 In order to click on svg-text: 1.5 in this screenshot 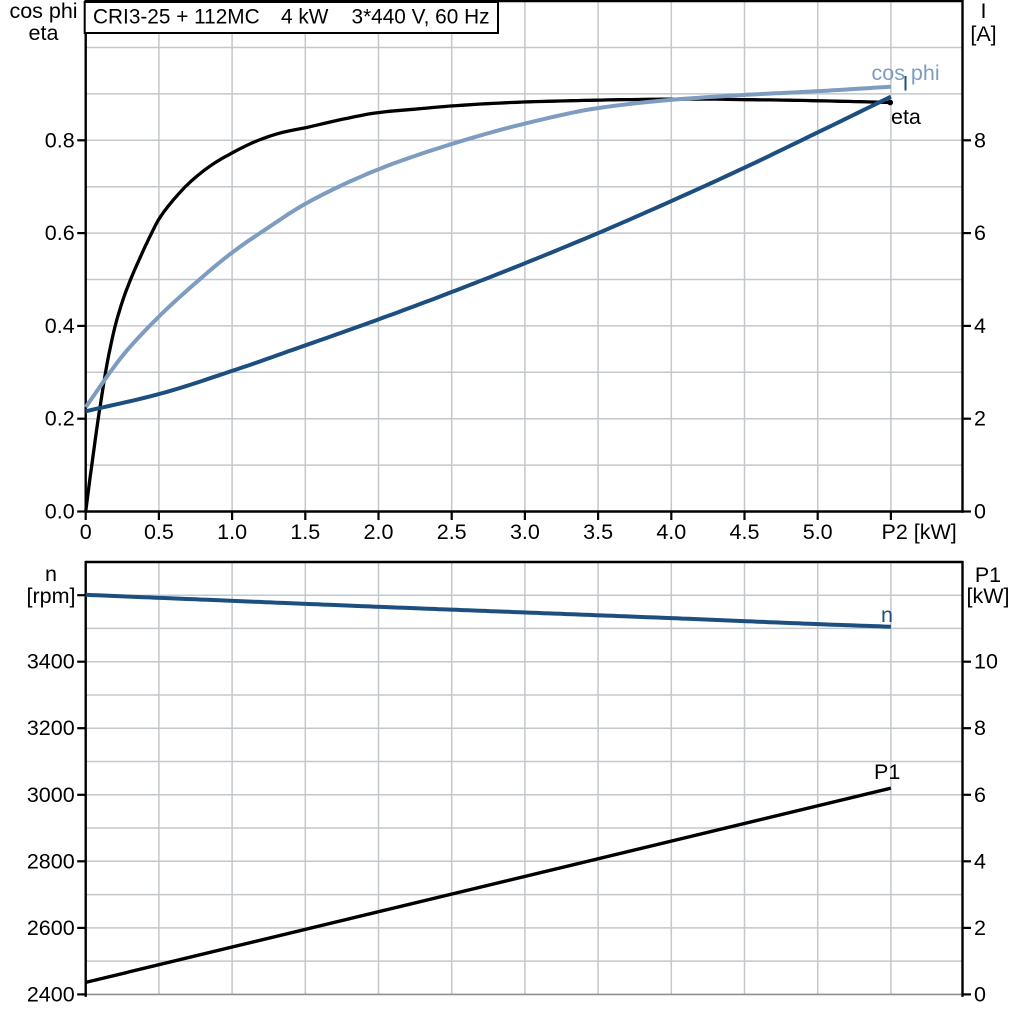, I will do `click(305, 532)`.